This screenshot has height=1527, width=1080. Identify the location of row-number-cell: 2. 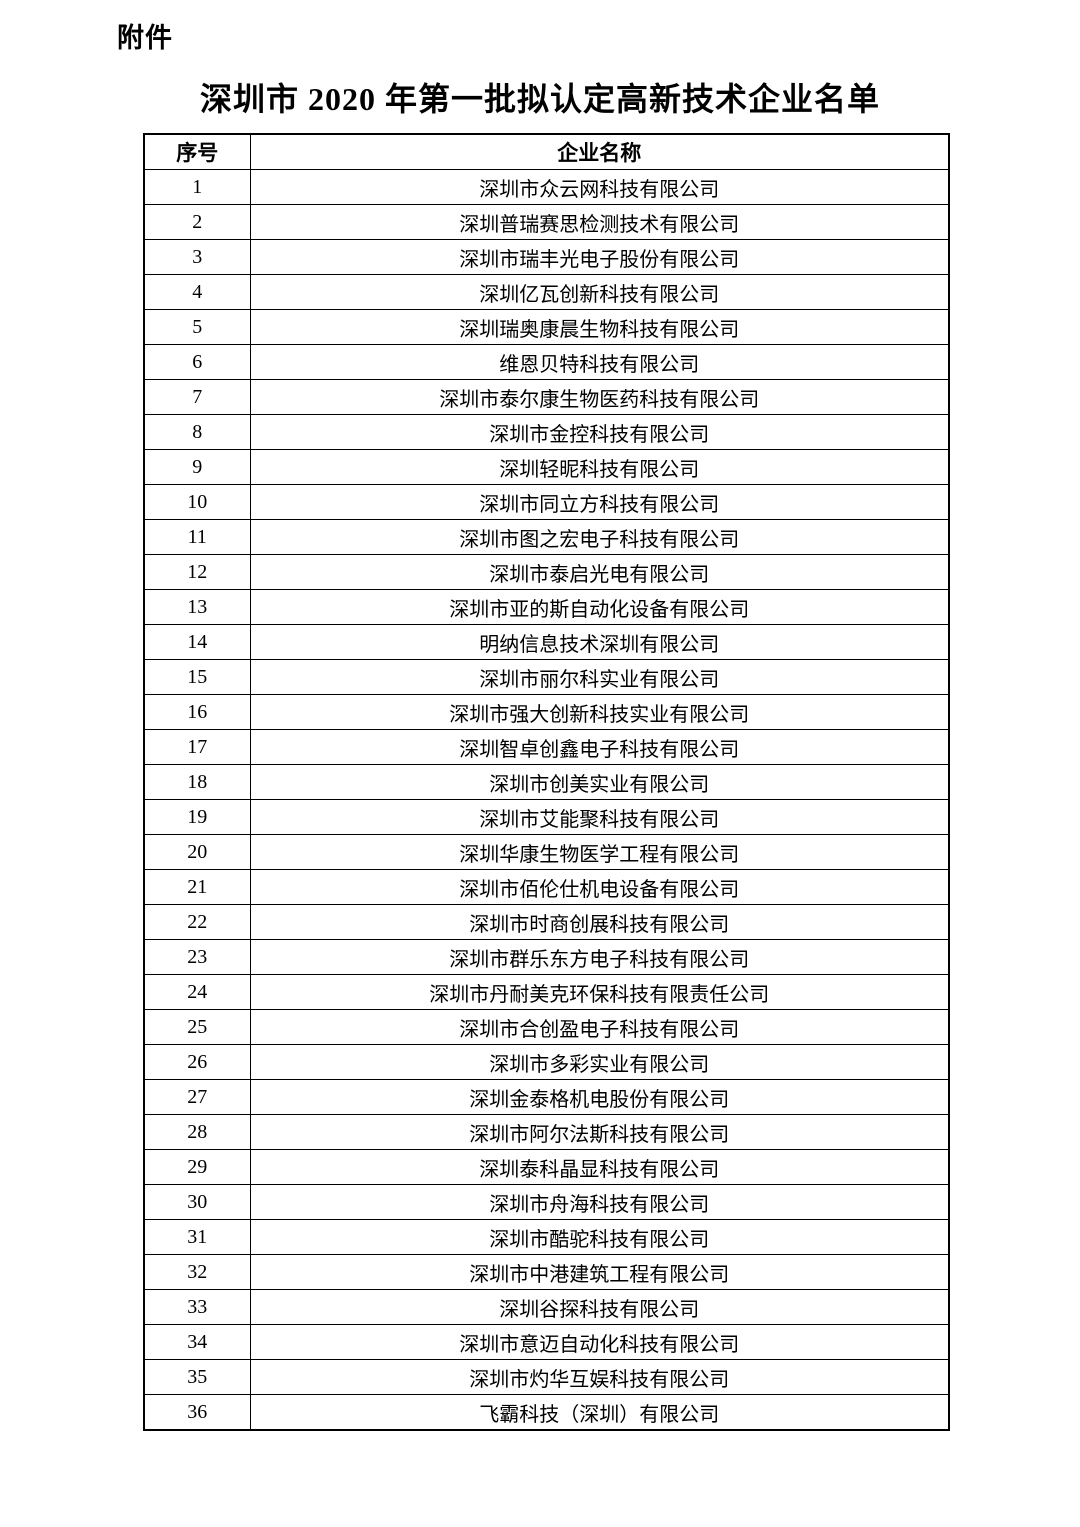
(197, 222).